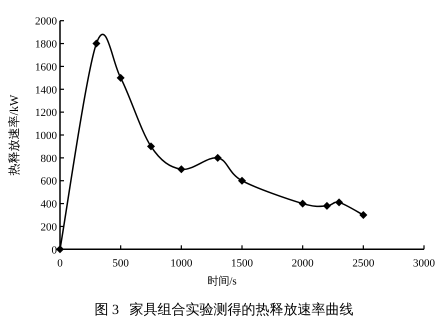 Image resolution: width=448 pixels, height=326 pixels. What do you see at coordinates (46, 90) in the screenshot?
I see `y-tick-label: 1400` at bounding box center [46, 90].